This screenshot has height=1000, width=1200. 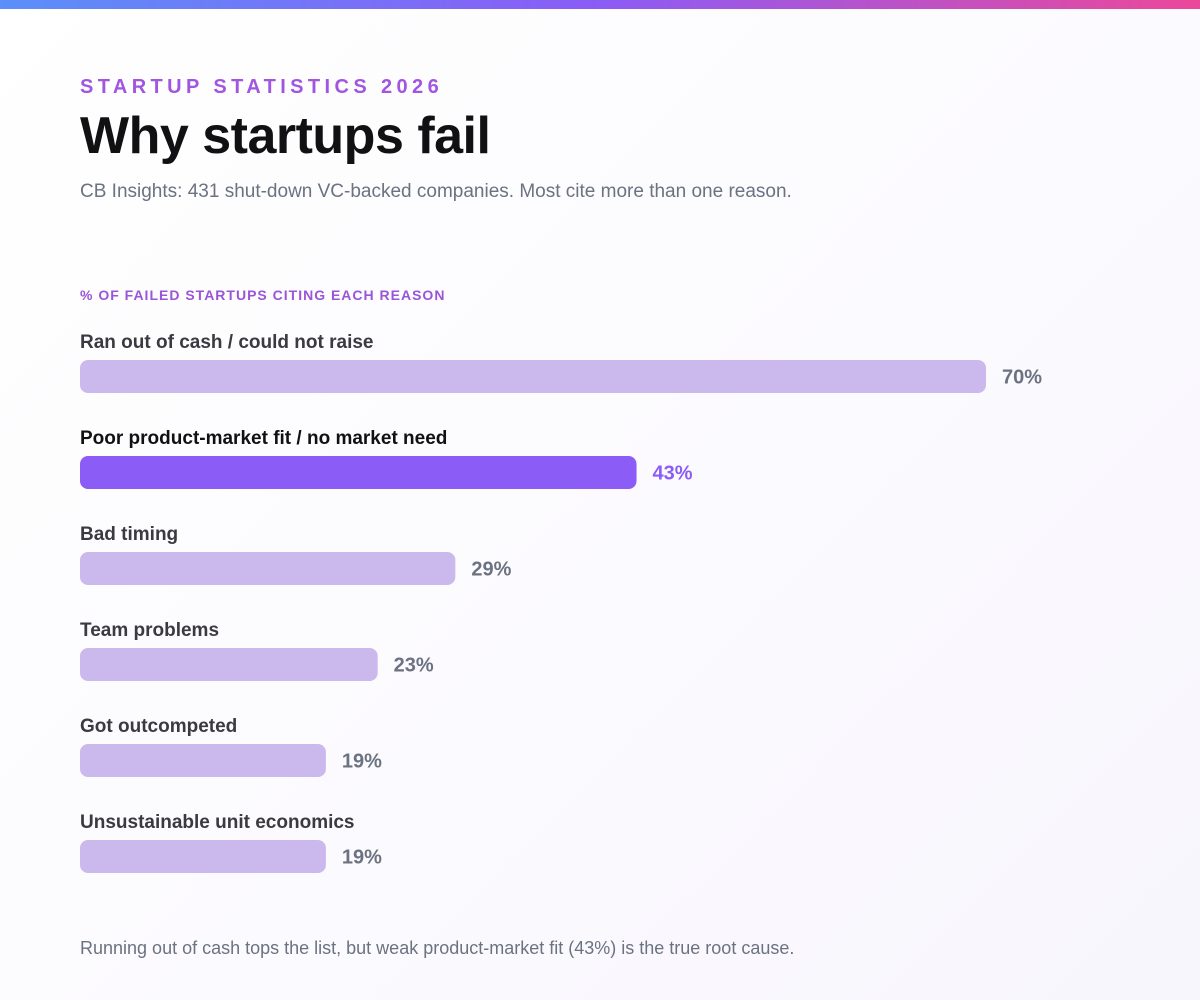 I want to click on value-label-poor-product-market-fit-no-market-need: 43%, so click(x=673, y=474).